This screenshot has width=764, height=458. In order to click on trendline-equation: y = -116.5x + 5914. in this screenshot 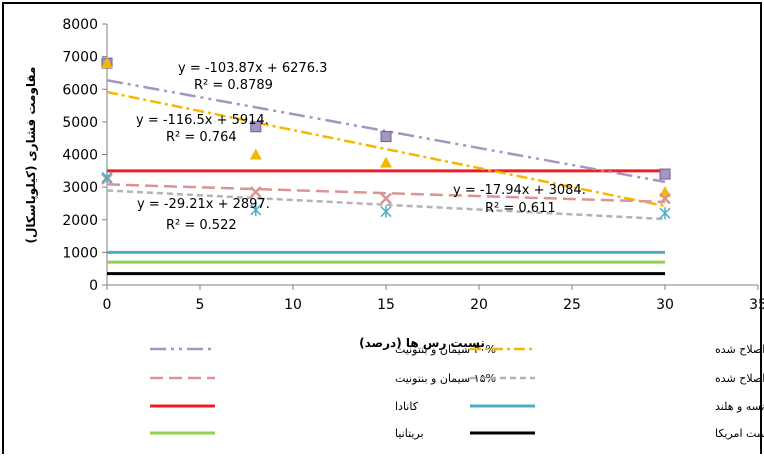, I will do `click(202, 120)`.